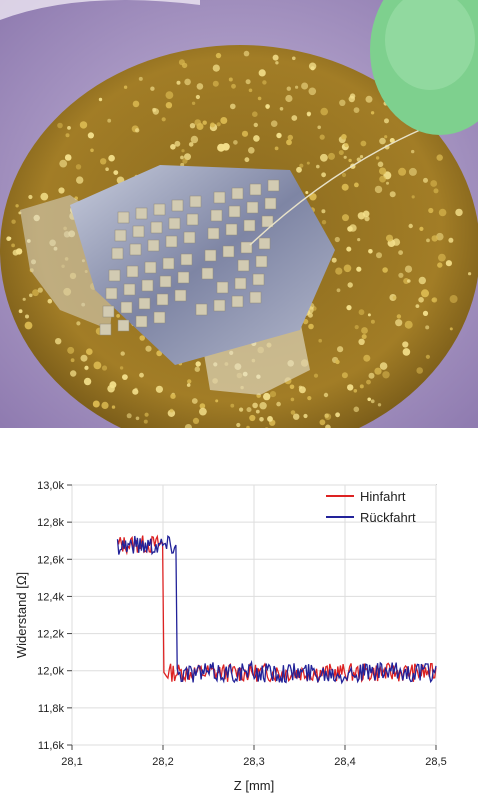 The image size is (478, 805). Describe the element at coordinates (344, 762) in the screenshot. I see `x-tick-label: 28,4` at that location.